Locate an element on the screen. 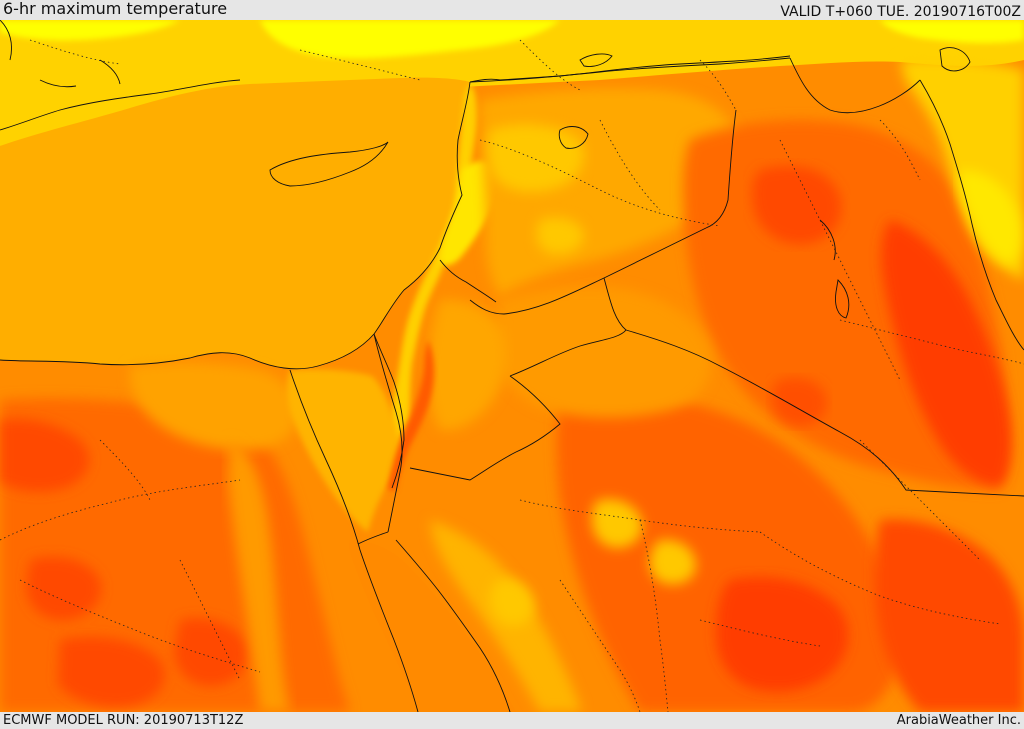 This screenshot has height=729, width=1024. nile-valley-strip is located at coordinates (259, 576).